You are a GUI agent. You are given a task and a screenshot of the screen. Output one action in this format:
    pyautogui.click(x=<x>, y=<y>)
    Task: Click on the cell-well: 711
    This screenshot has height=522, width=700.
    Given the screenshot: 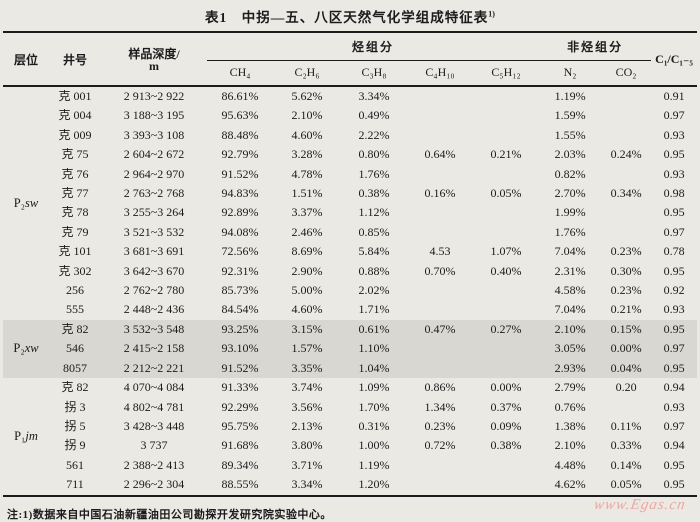 What is the action you would take?
    pyautogui.click(x=75, y=484)
    